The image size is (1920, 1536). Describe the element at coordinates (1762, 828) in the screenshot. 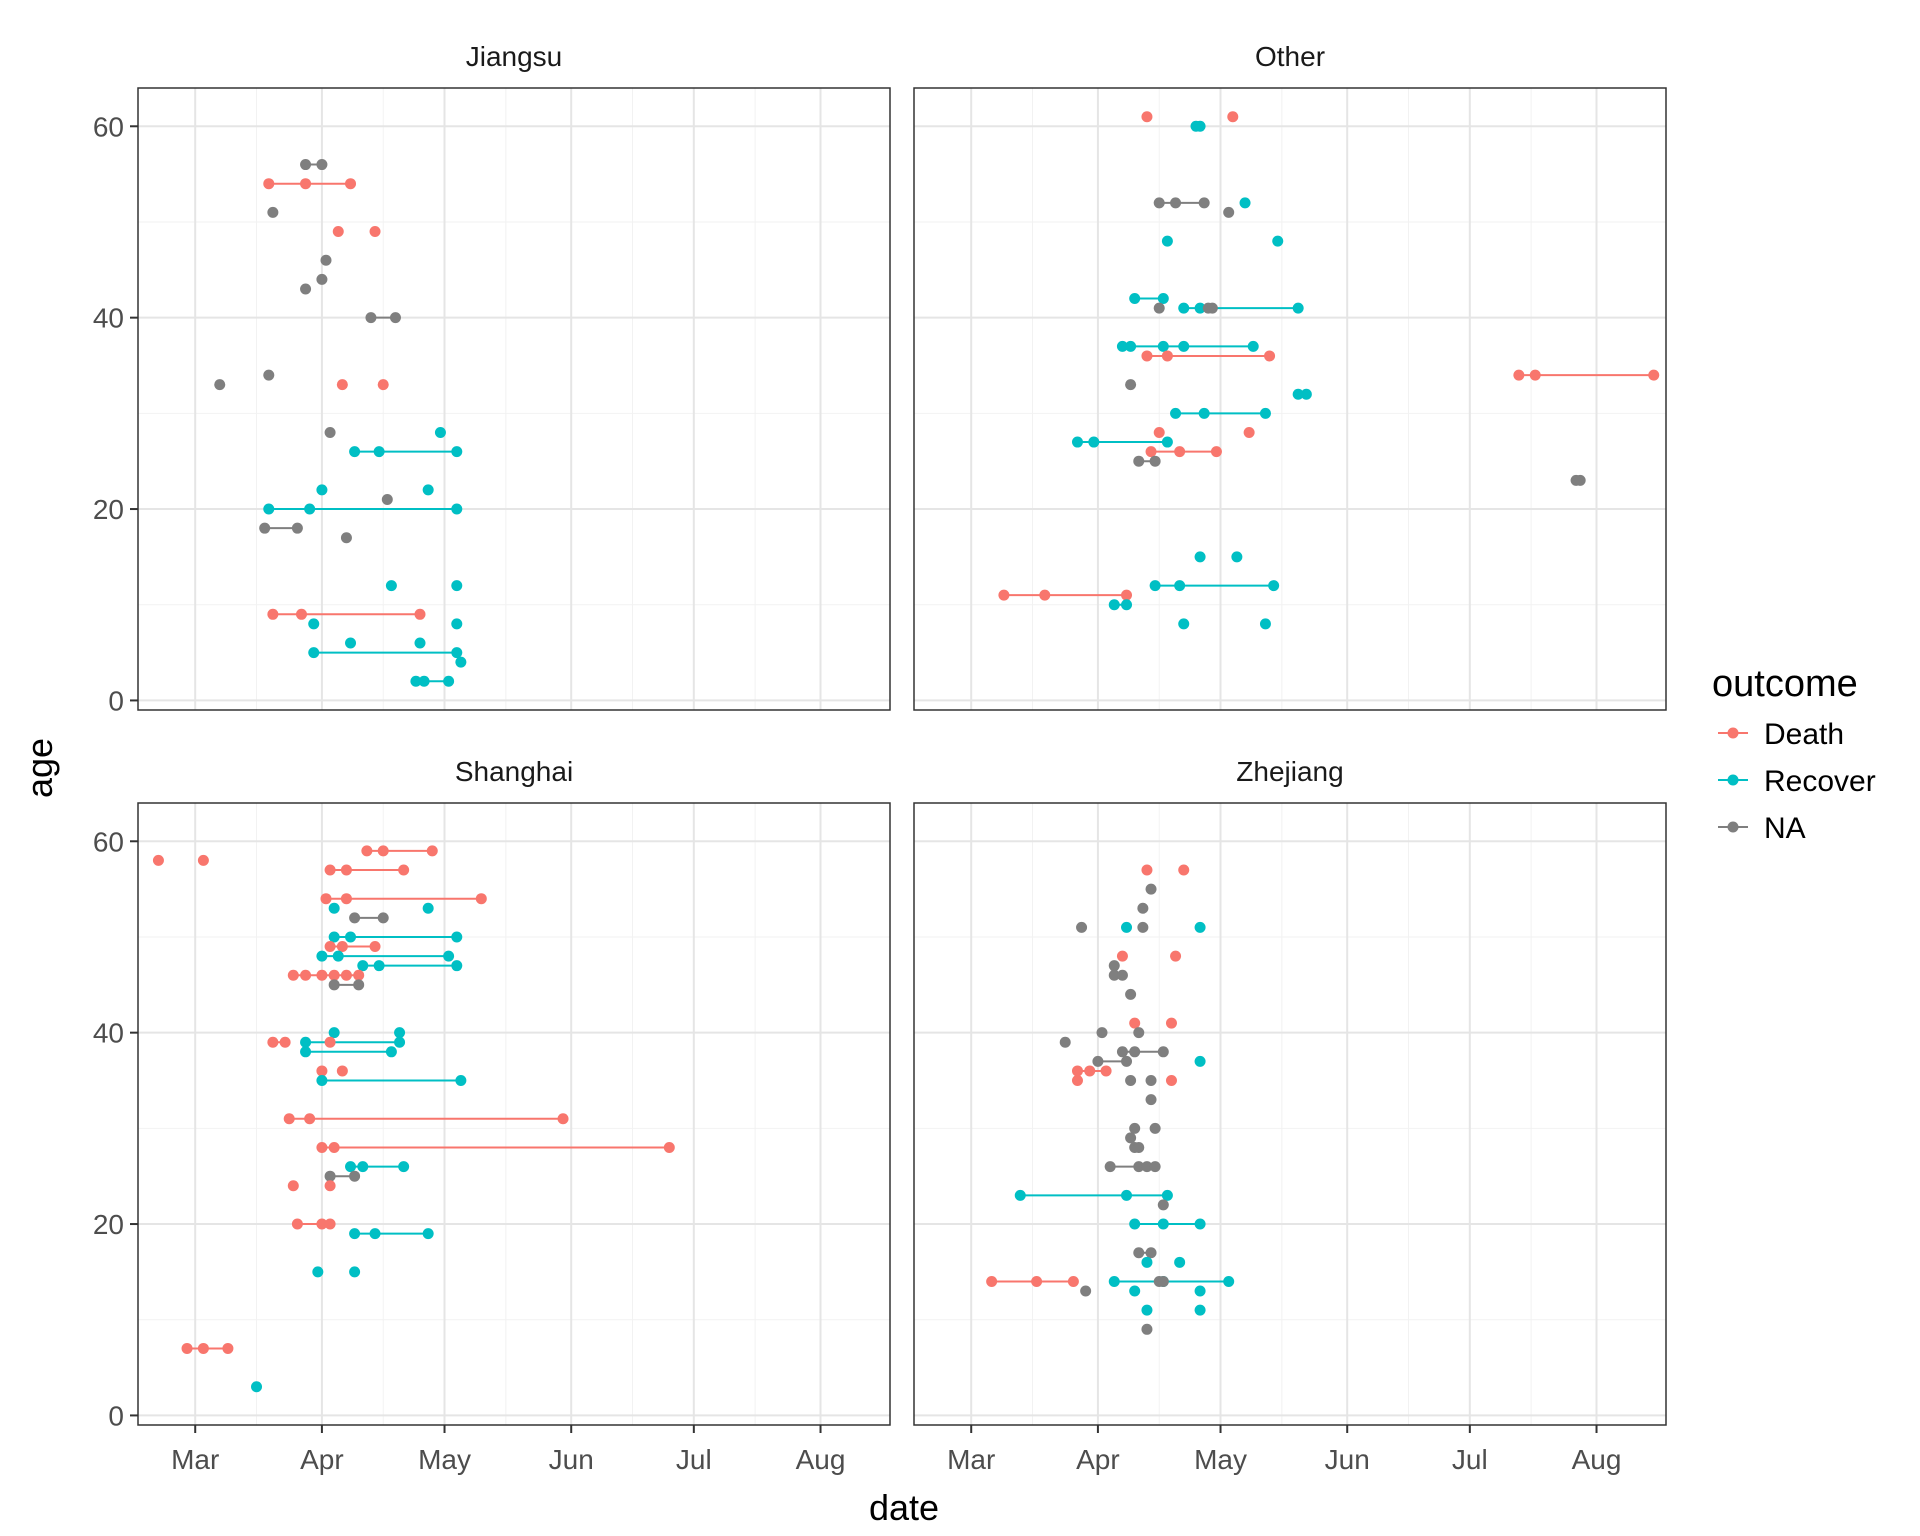

I see `legend-item-na: NA` at that location.